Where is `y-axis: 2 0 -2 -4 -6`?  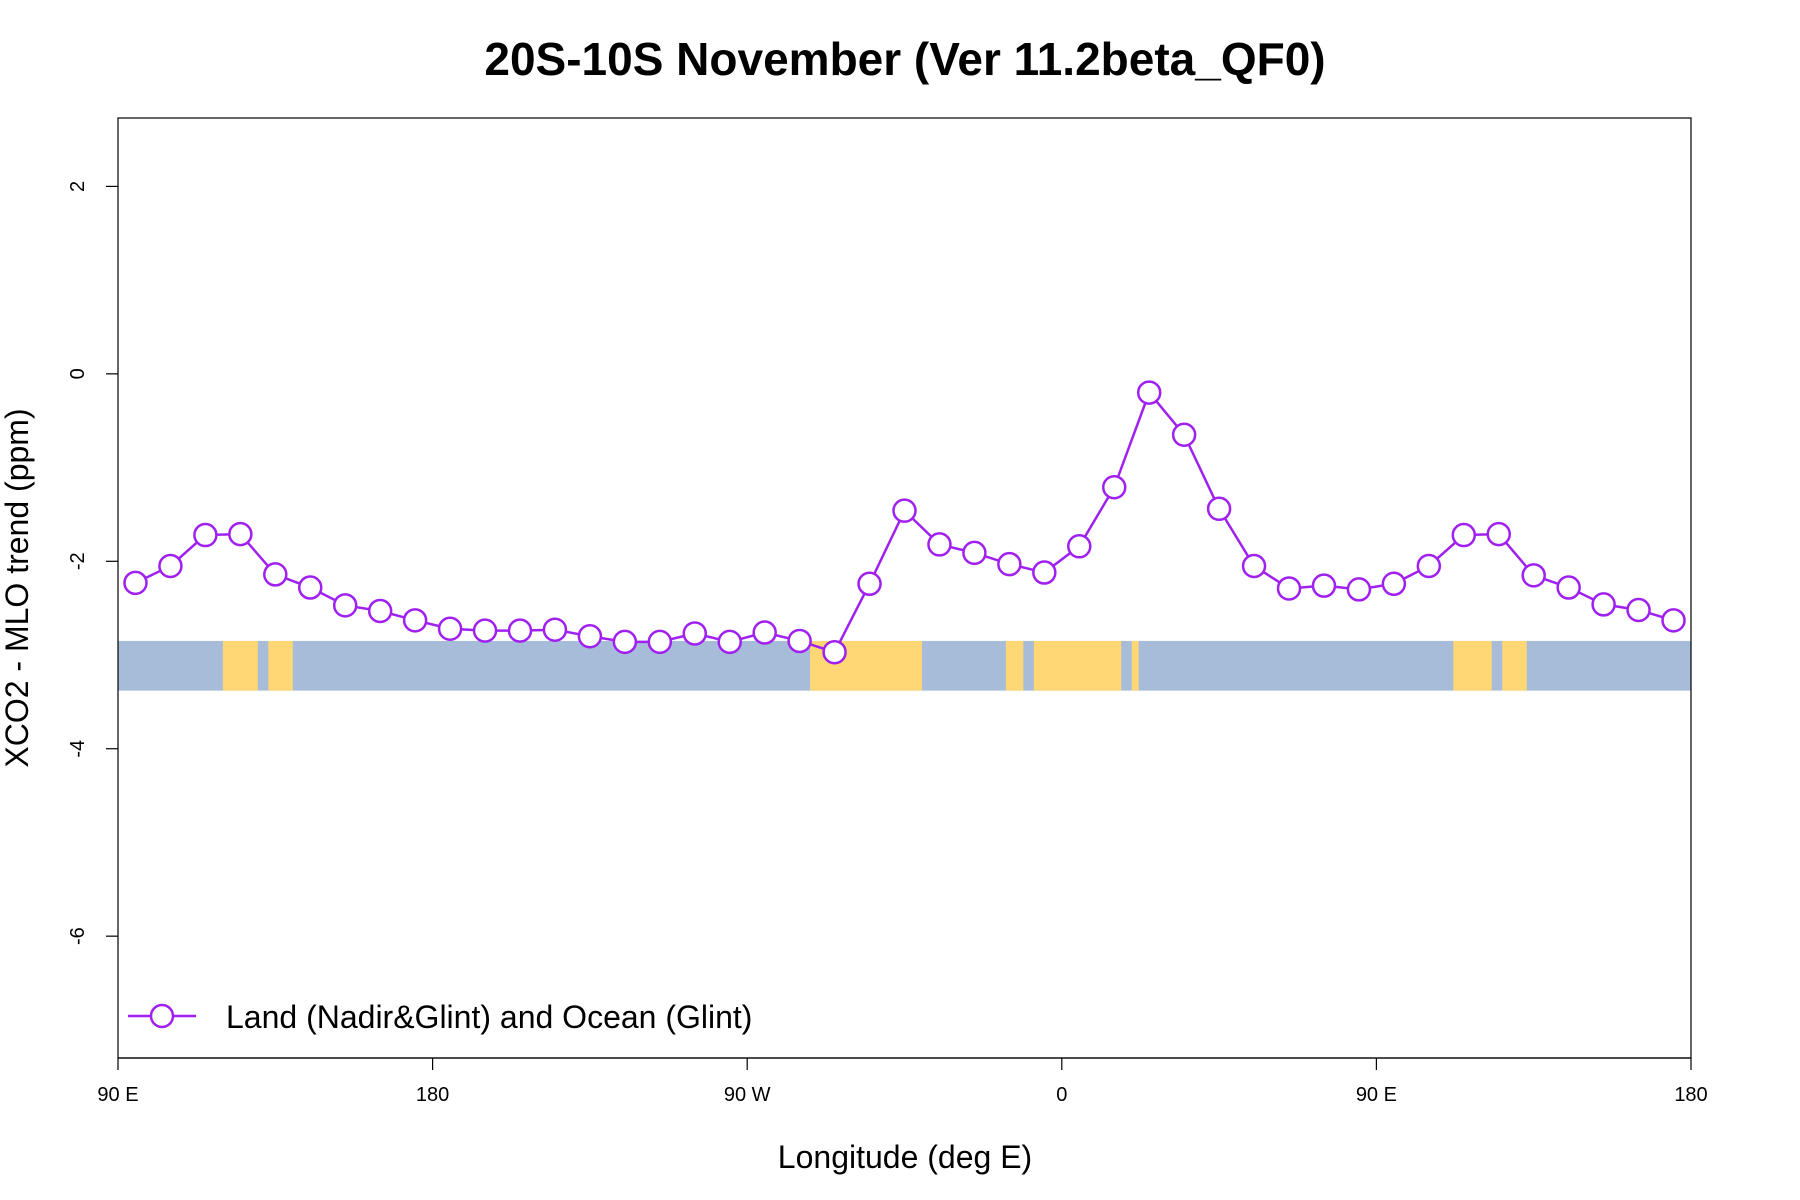
y-axis: 2 0 -2 -4 -6 is located at coordinates (92, 563).